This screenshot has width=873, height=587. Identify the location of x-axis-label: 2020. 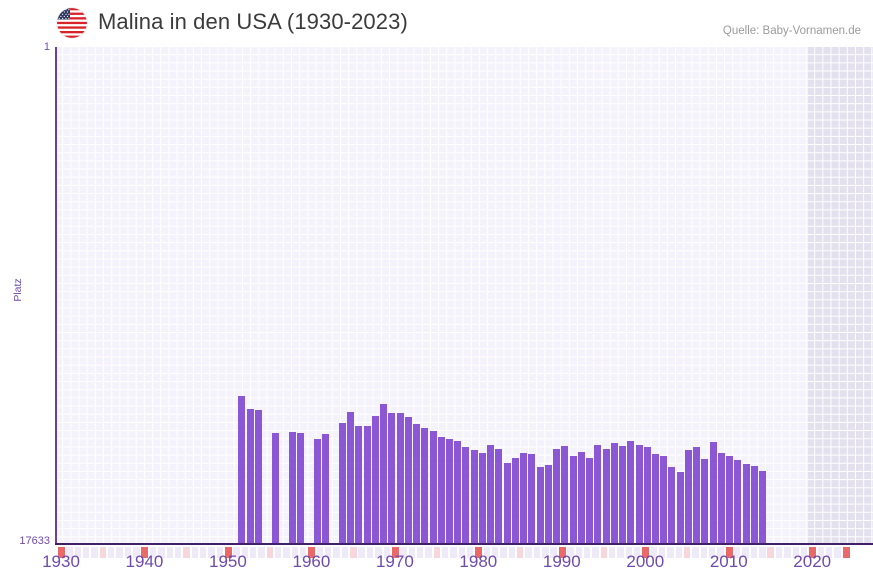
(812, 561).